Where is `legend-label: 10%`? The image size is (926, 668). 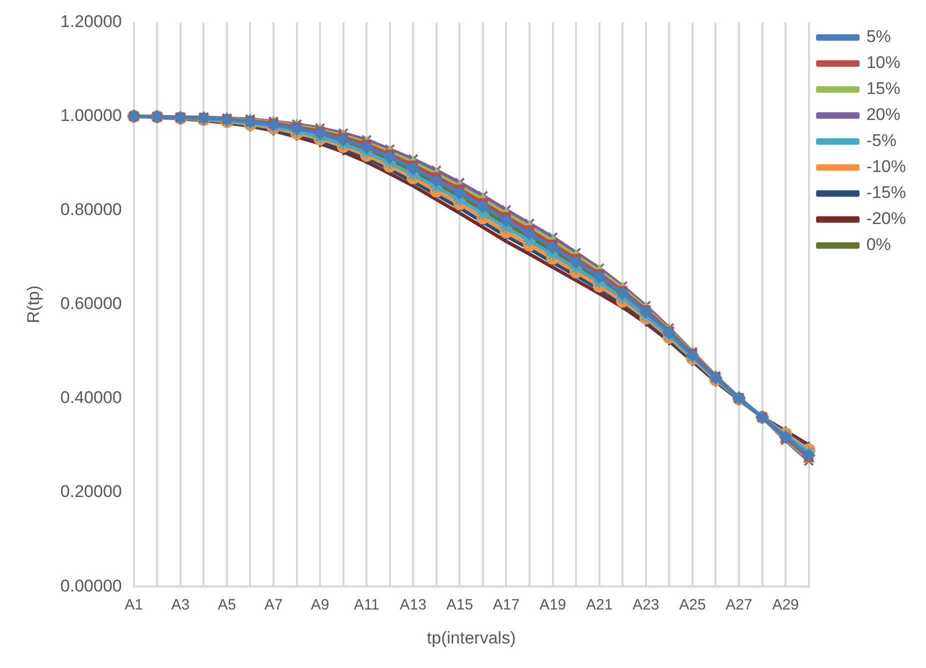 legend-label: 10% is located at coordinates (883, 62).